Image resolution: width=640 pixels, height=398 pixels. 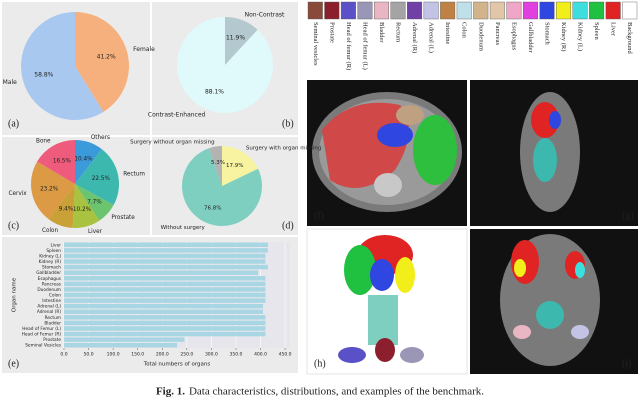 I want to click on y-tick-label: Colon, so click(x=55, y=296).